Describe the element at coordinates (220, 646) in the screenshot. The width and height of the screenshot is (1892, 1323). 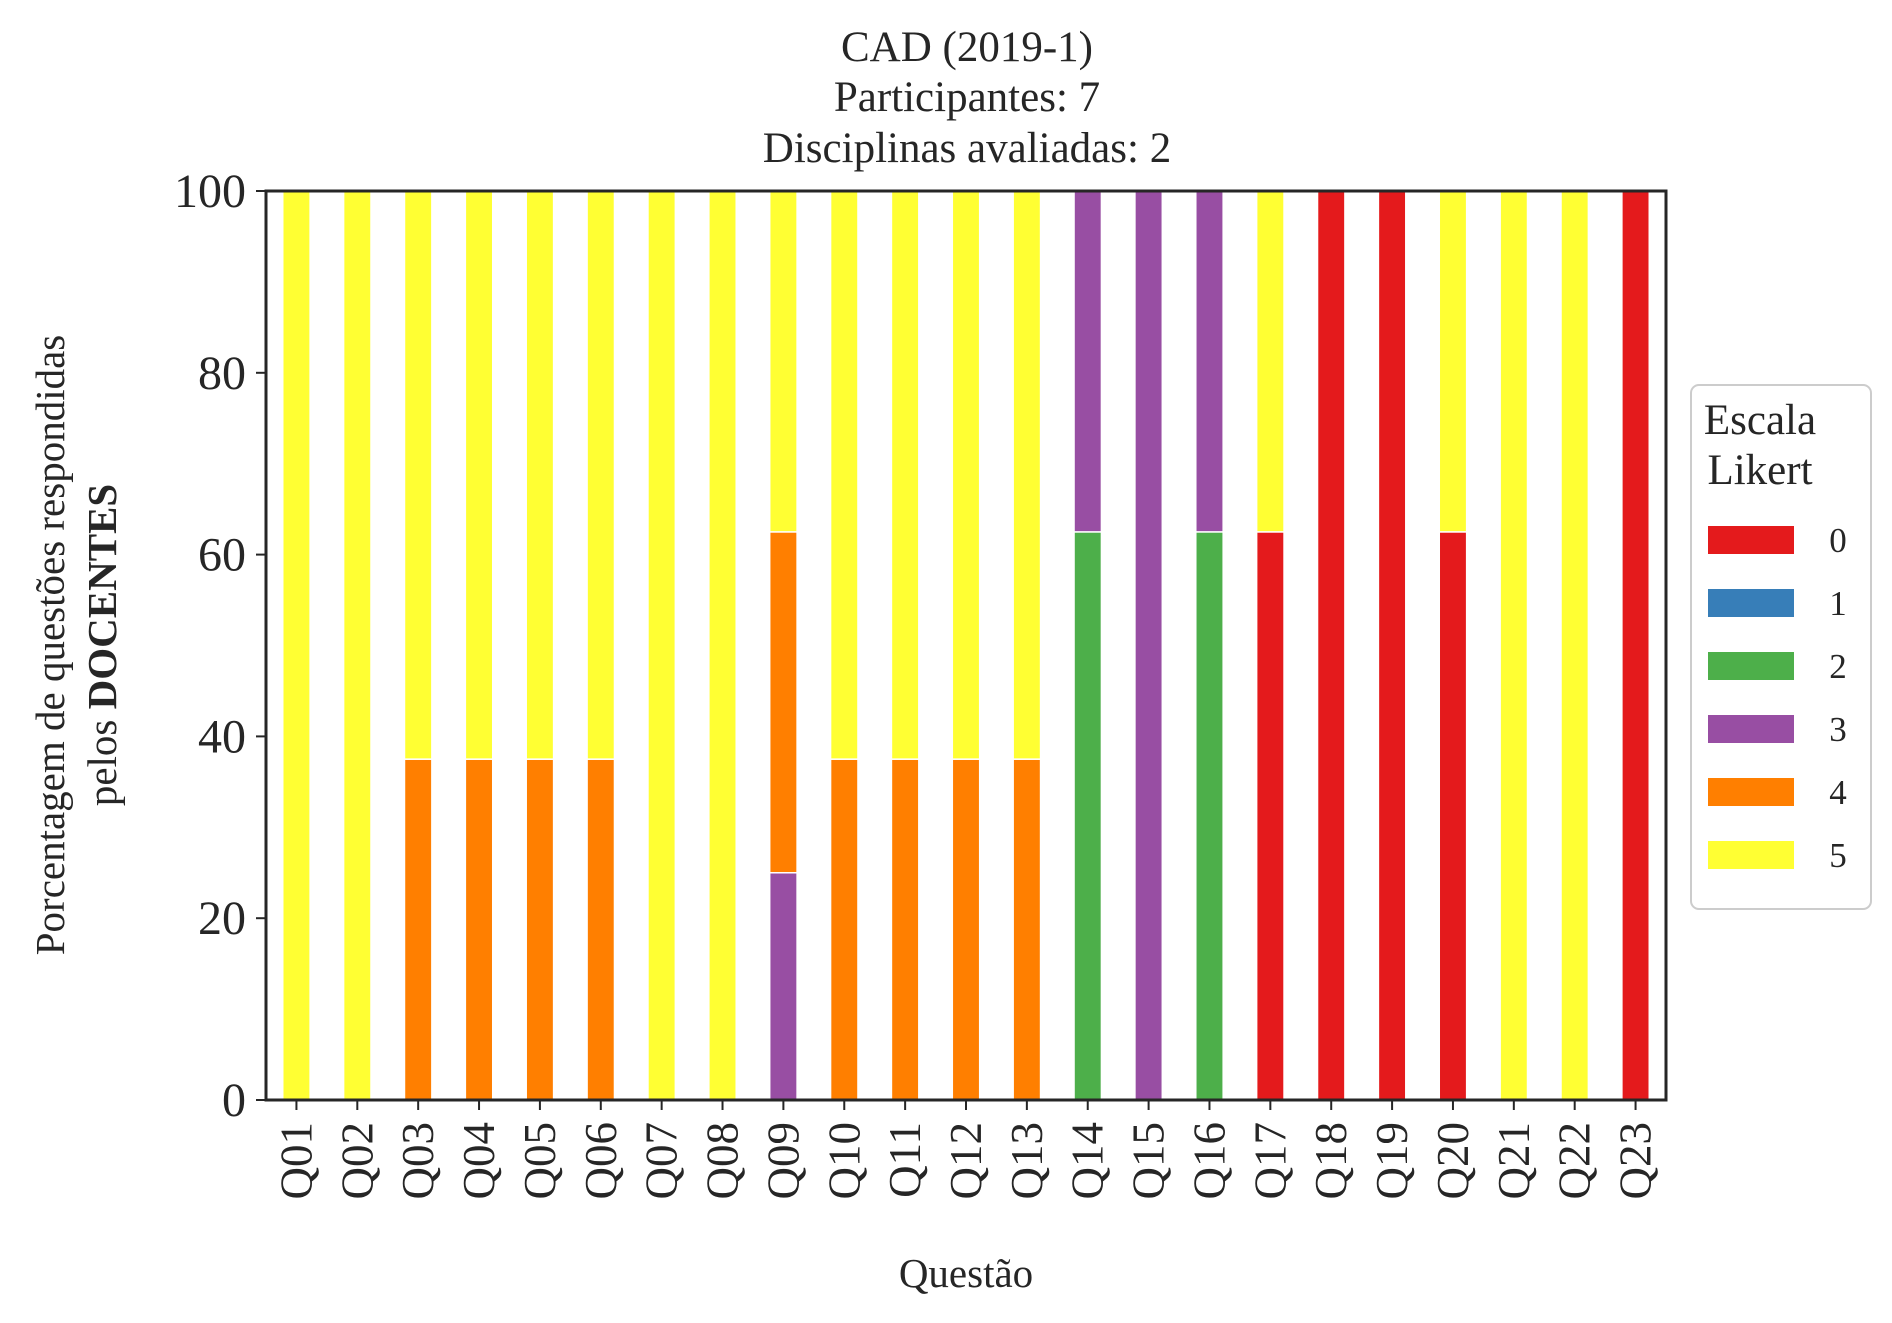
I see `y-axis-ticks: 0 20 40 60 80 100` at that location.